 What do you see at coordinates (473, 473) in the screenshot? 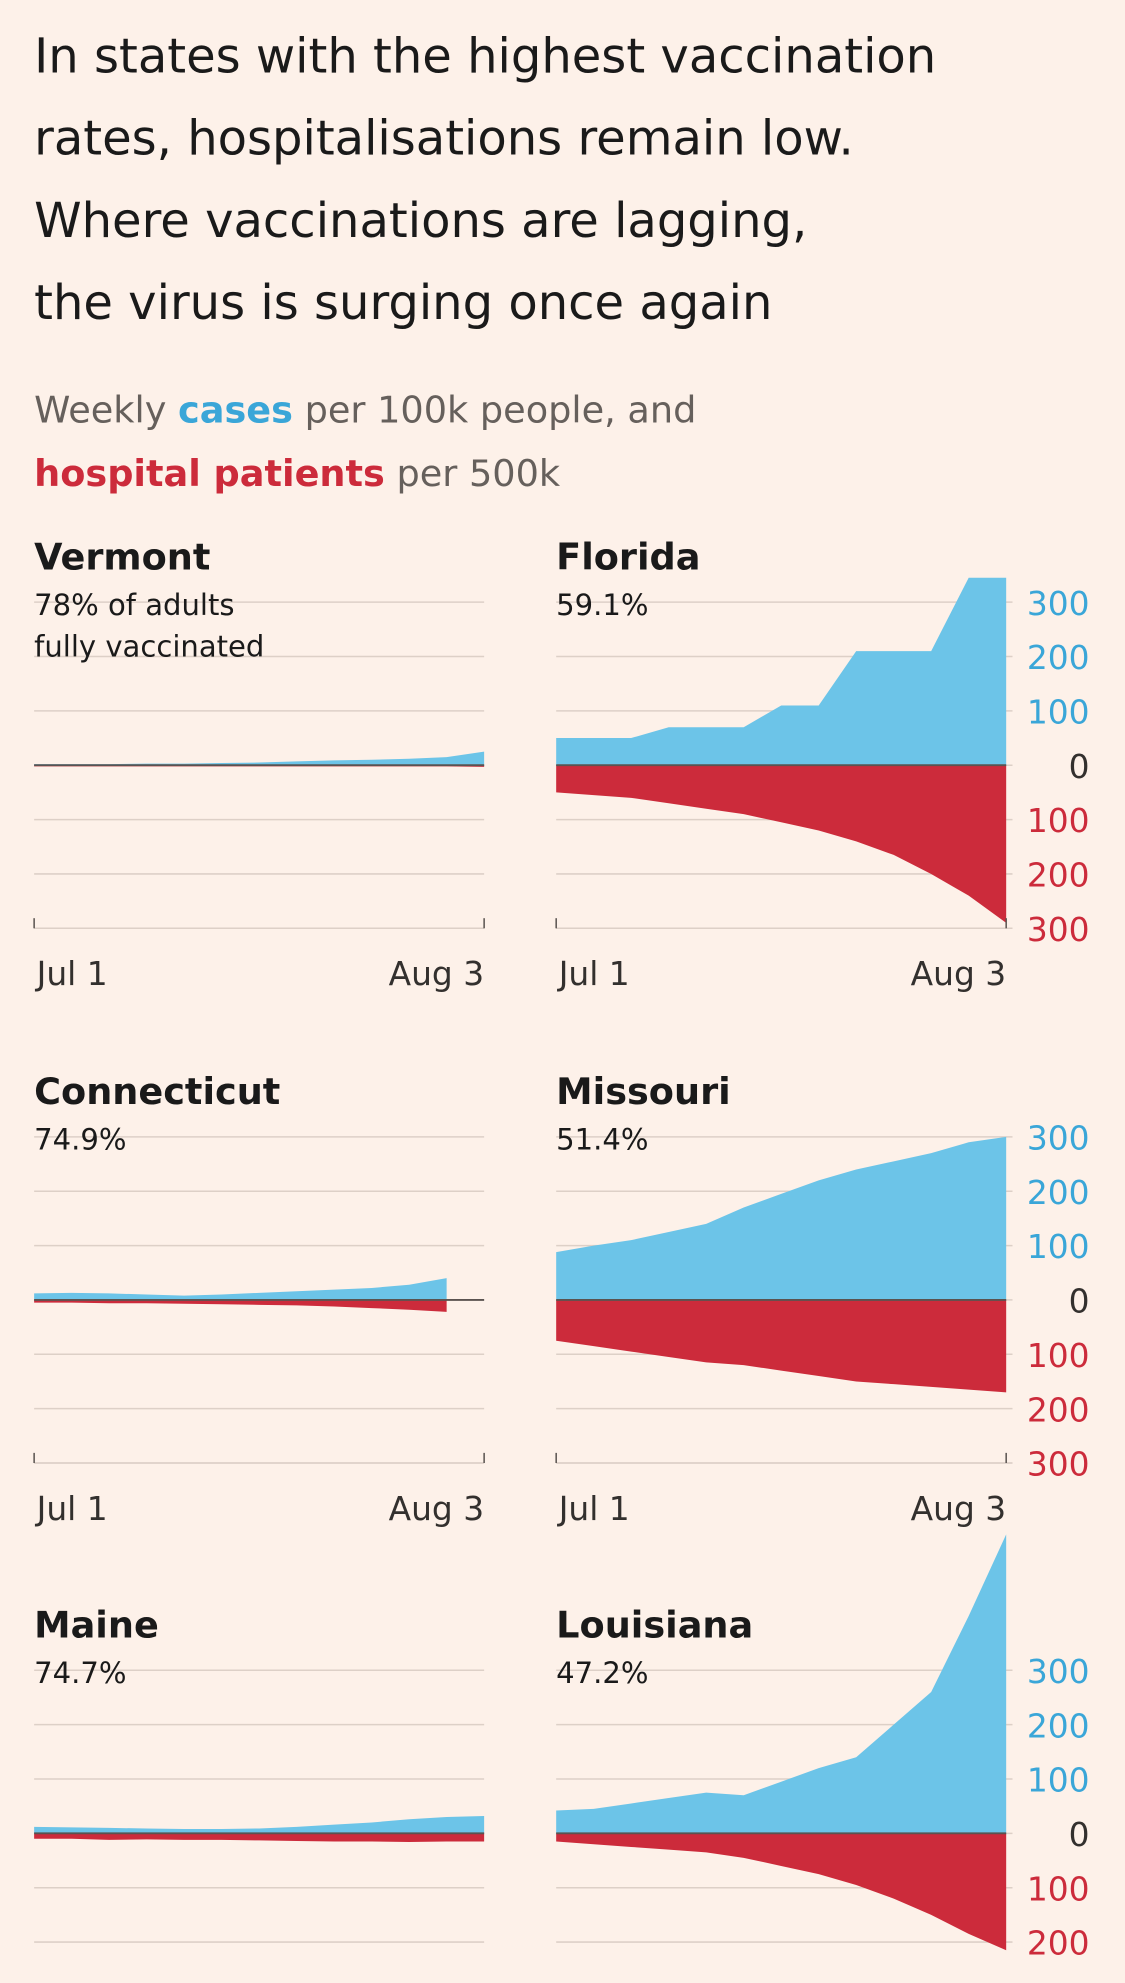
I see `subtitle-part: per 500k` at bounding box center [473, 473].